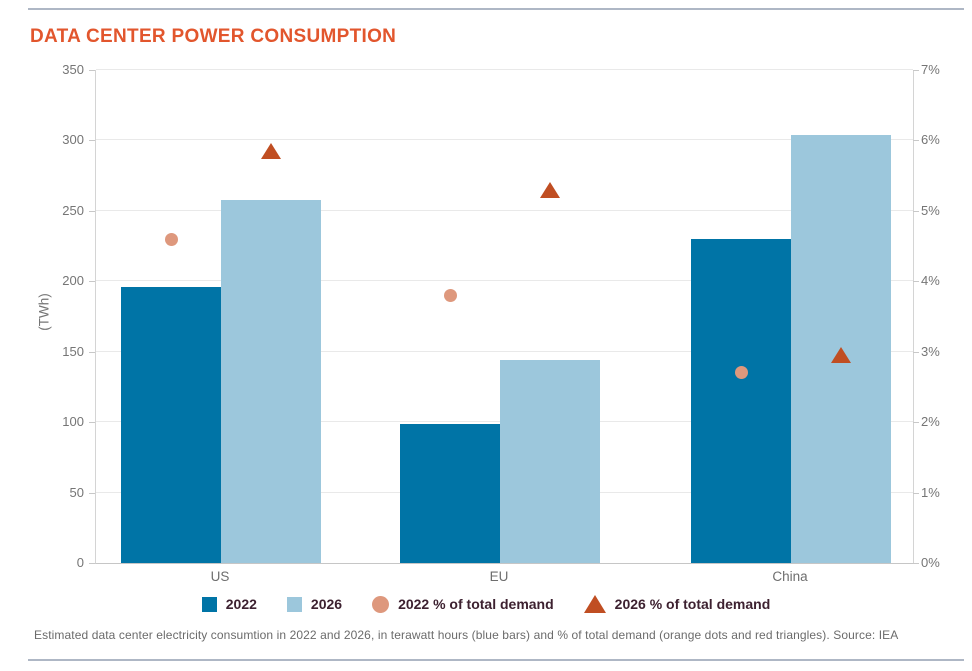  Describe the element at coordinates (73, 281) in the screenshot. I see `left-axis-tick-label: 200` at that location.